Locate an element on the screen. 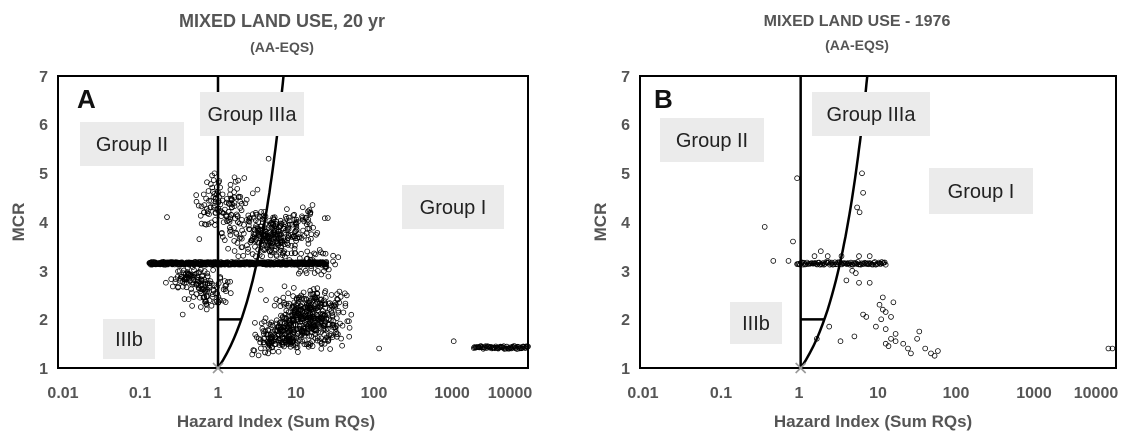 This screenshot has height=436, width=1133. chart-b-title: MIXED LAND USE - 1976 is located at coordinates (857, 21).